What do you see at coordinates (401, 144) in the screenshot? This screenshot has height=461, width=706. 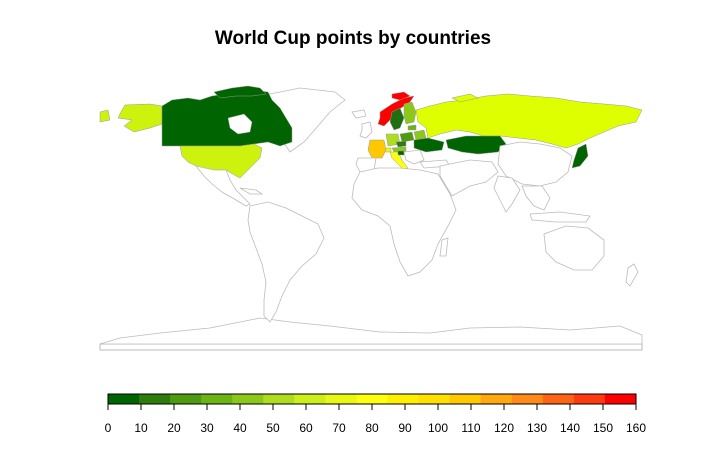 I see `region-czech-republic` at bounding box center [401, 144].